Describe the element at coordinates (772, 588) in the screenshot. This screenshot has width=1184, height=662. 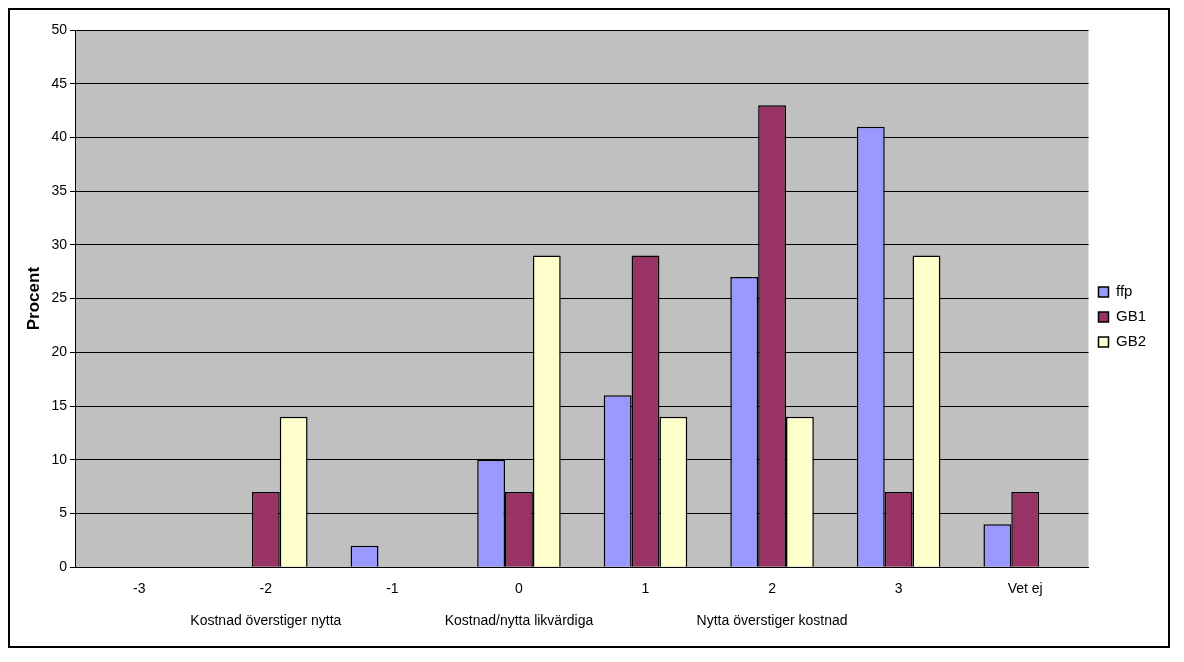
I see `x-tick-label: 2` at that location.